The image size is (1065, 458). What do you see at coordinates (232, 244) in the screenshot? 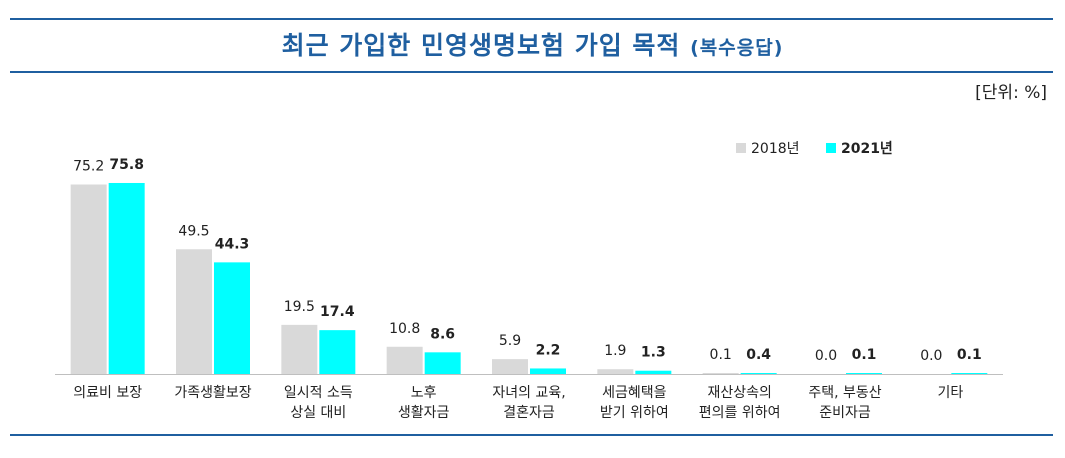
I see `data-label-2021: 44.3` at bounding box center [232, 244].